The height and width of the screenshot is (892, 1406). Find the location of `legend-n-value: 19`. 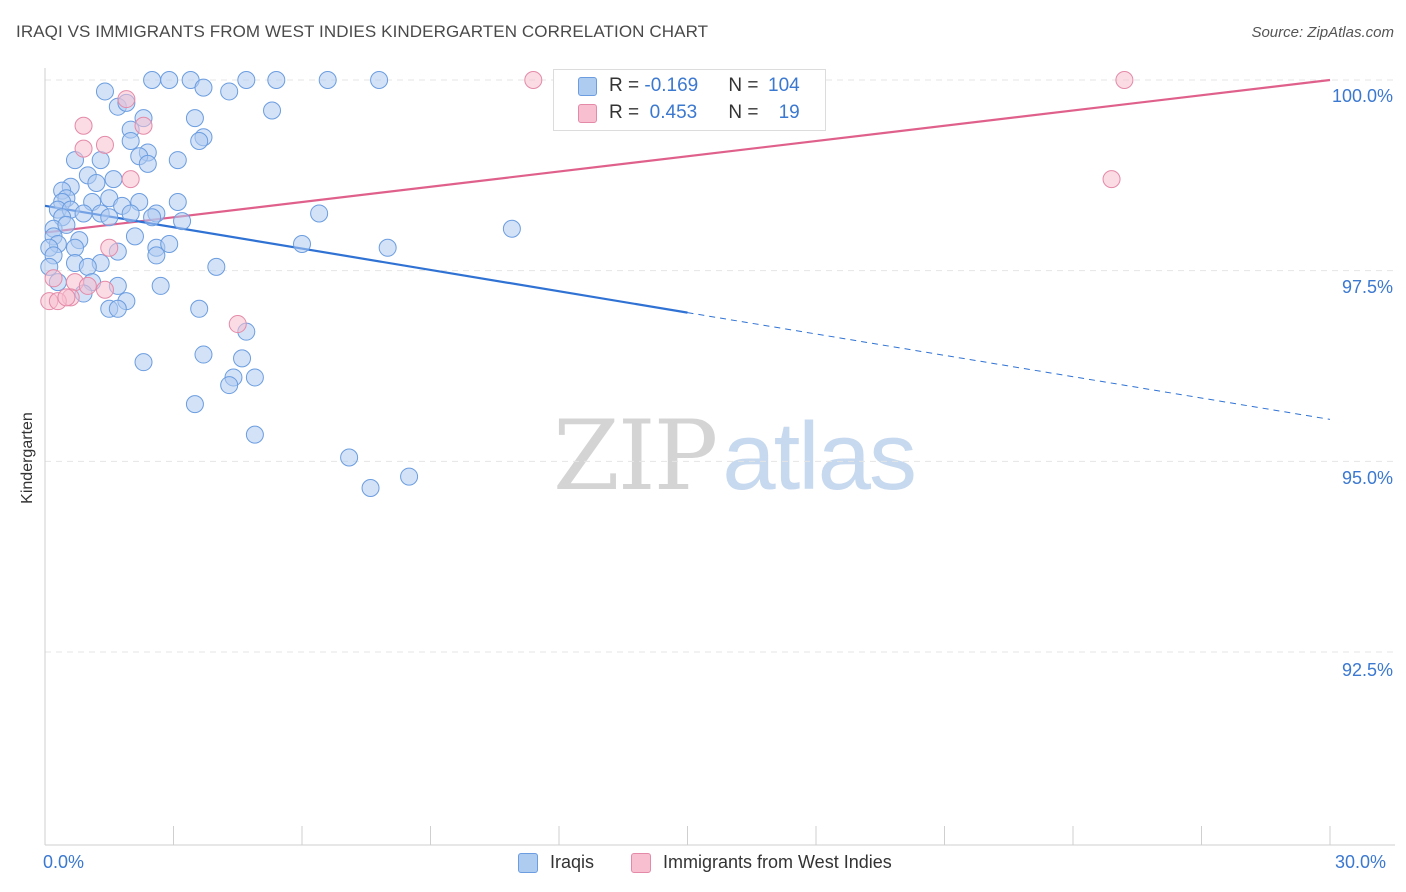

legend-n-value: 19 is located at coordinates (789, 112).